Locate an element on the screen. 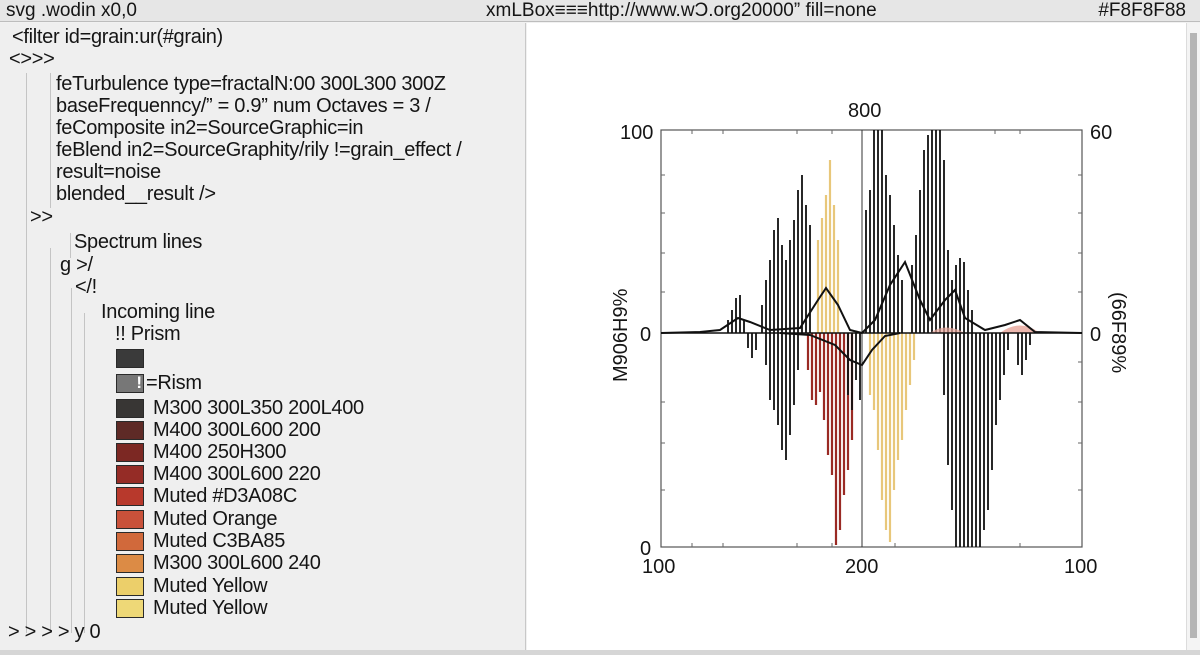 Image resolution: width=1200 pixels, height=655 pixels. x-tick-right: 100 is located at coordinates (1080, 567).